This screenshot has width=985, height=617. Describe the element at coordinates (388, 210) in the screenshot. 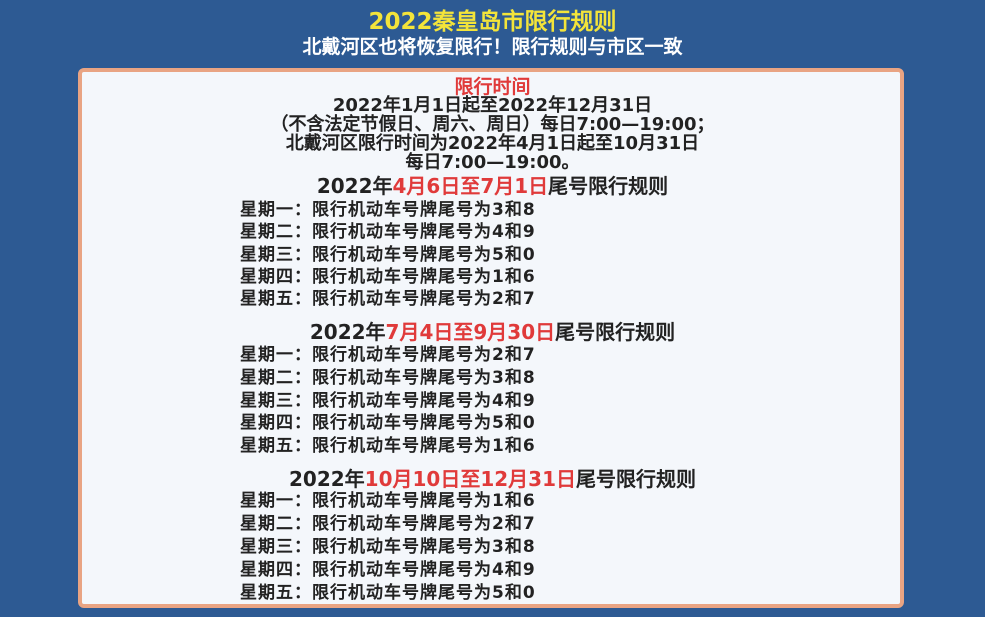

I see `rule-row: 星期一：限行机动车号牌尾号为3和8` at that location.